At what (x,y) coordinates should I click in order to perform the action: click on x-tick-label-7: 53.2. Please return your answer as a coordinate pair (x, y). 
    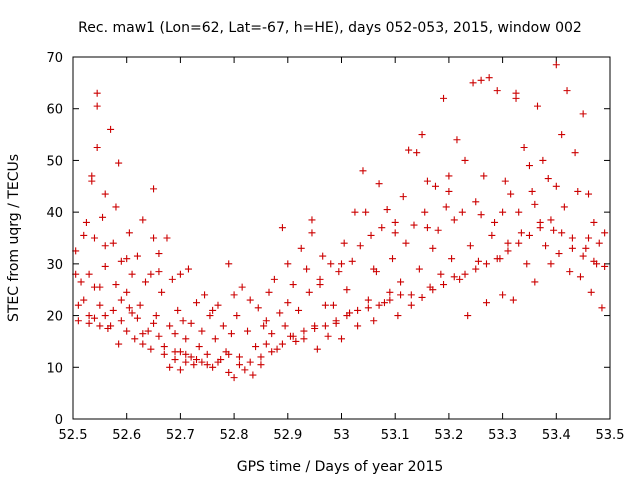
    Looking at the image, I should click on (448, 435).